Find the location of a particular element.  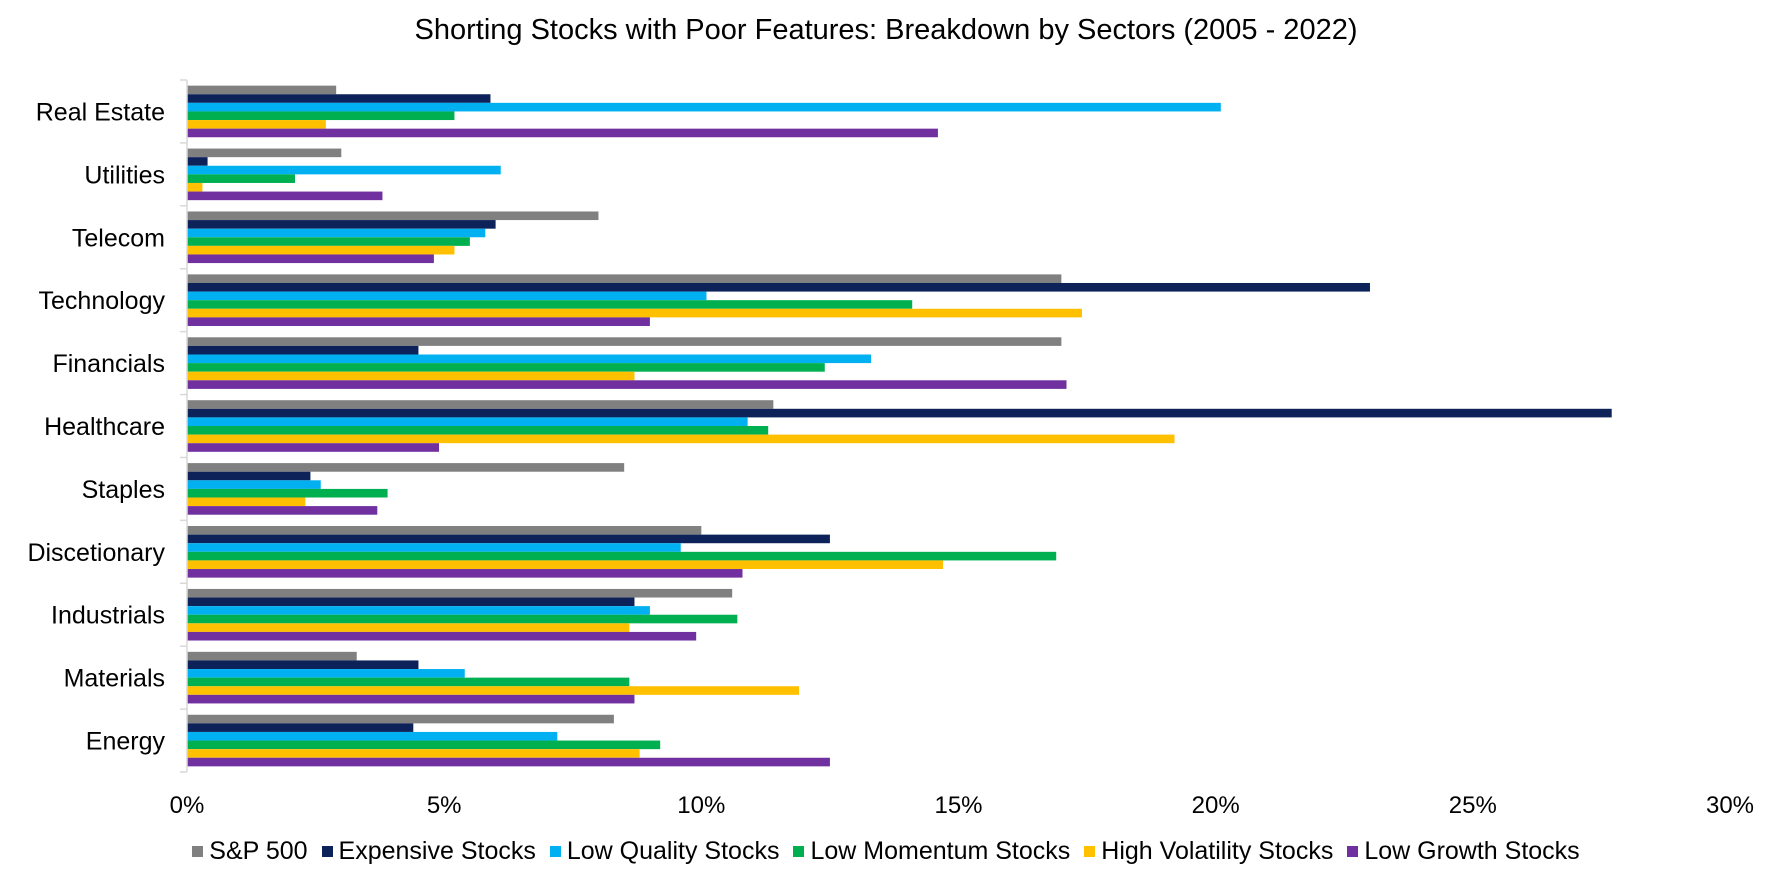

bar-financials-expensive-stocks is located at coordinates (303, 350).